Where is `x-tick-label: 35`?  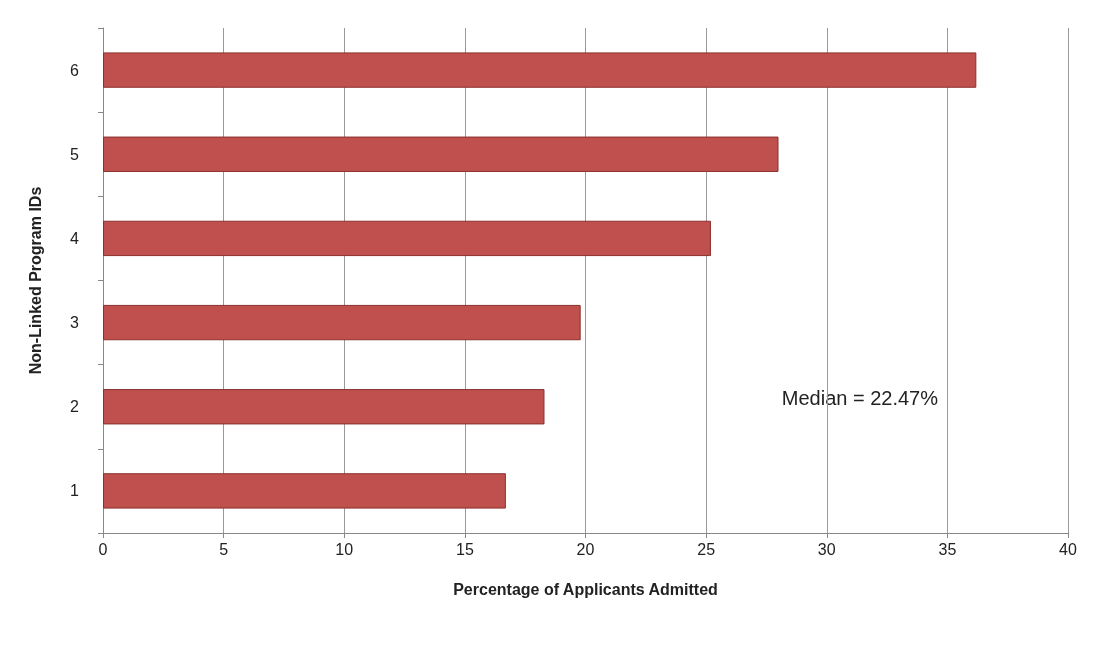 x-tick-label: 35 is located at coordinates (947, 549).